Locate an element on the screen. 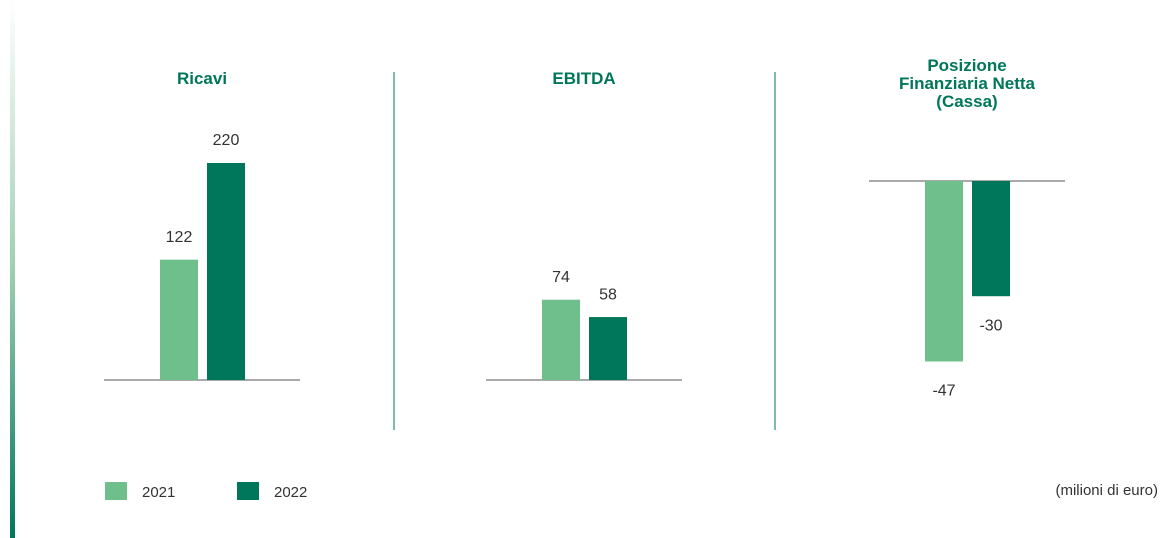  chart-title: EBITDA is located at coordinates (584, 78).